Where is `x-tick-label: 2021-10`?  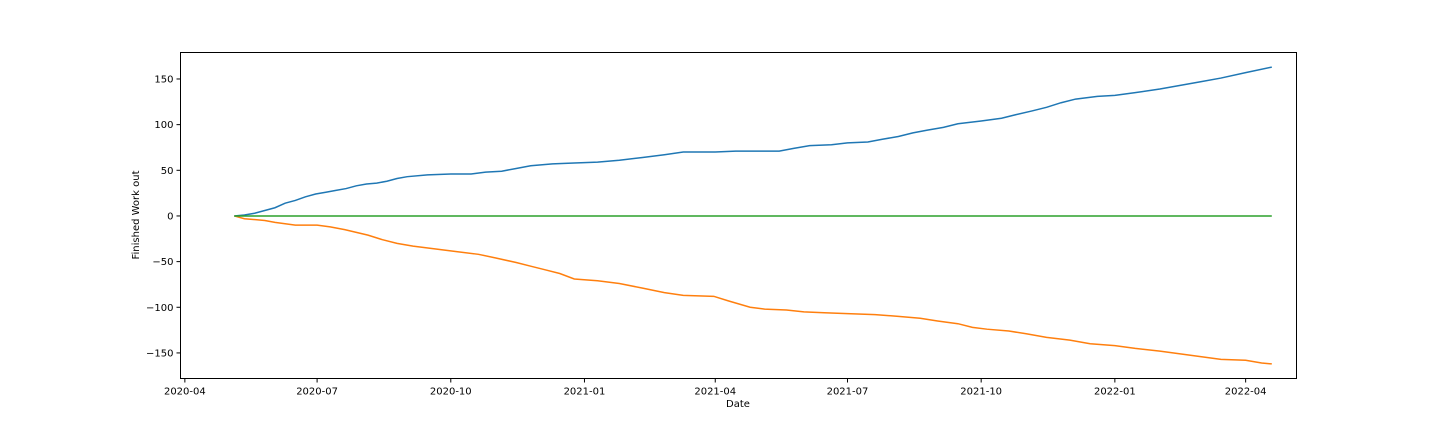
x-tick-label: 2021-10 is located at coordinates (981, 392).